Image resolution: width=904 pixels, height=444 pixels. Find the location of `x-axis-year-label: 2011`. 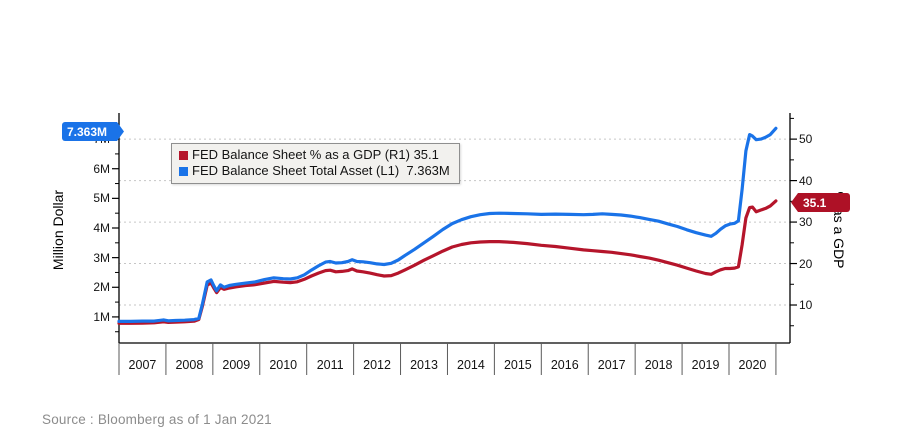

x-axis-year-label: 2011 is located at coordinates (330, 365).